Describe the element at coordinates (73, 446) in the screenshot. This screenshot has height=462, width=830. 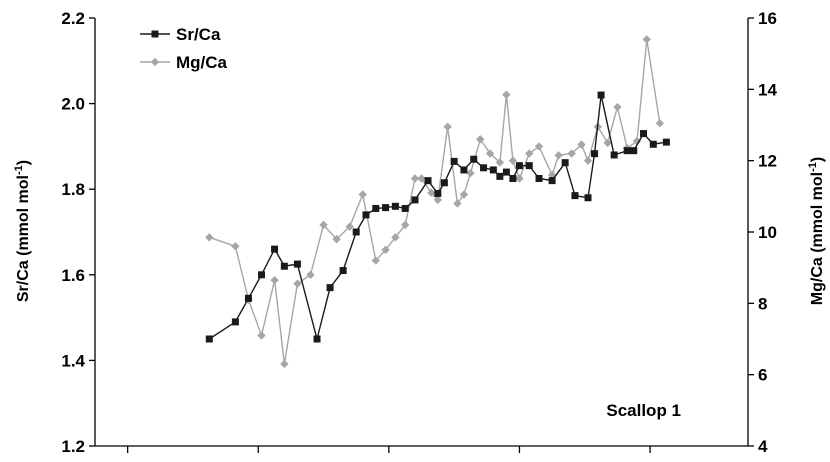
I see `left-tick-label: 1.2` at that location.